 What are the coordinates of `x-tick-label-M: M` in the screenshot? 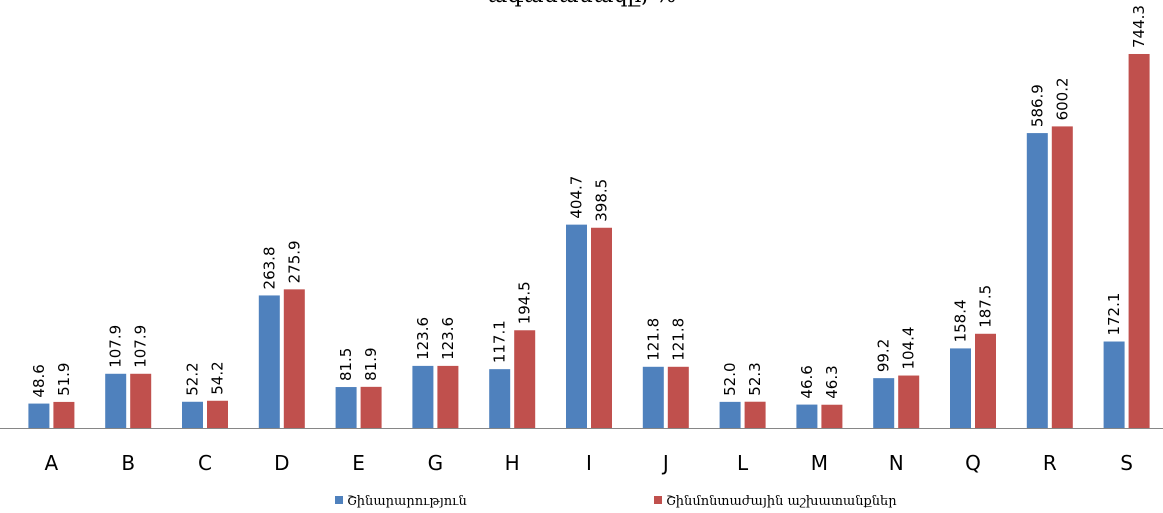 It's located at (819, 463).